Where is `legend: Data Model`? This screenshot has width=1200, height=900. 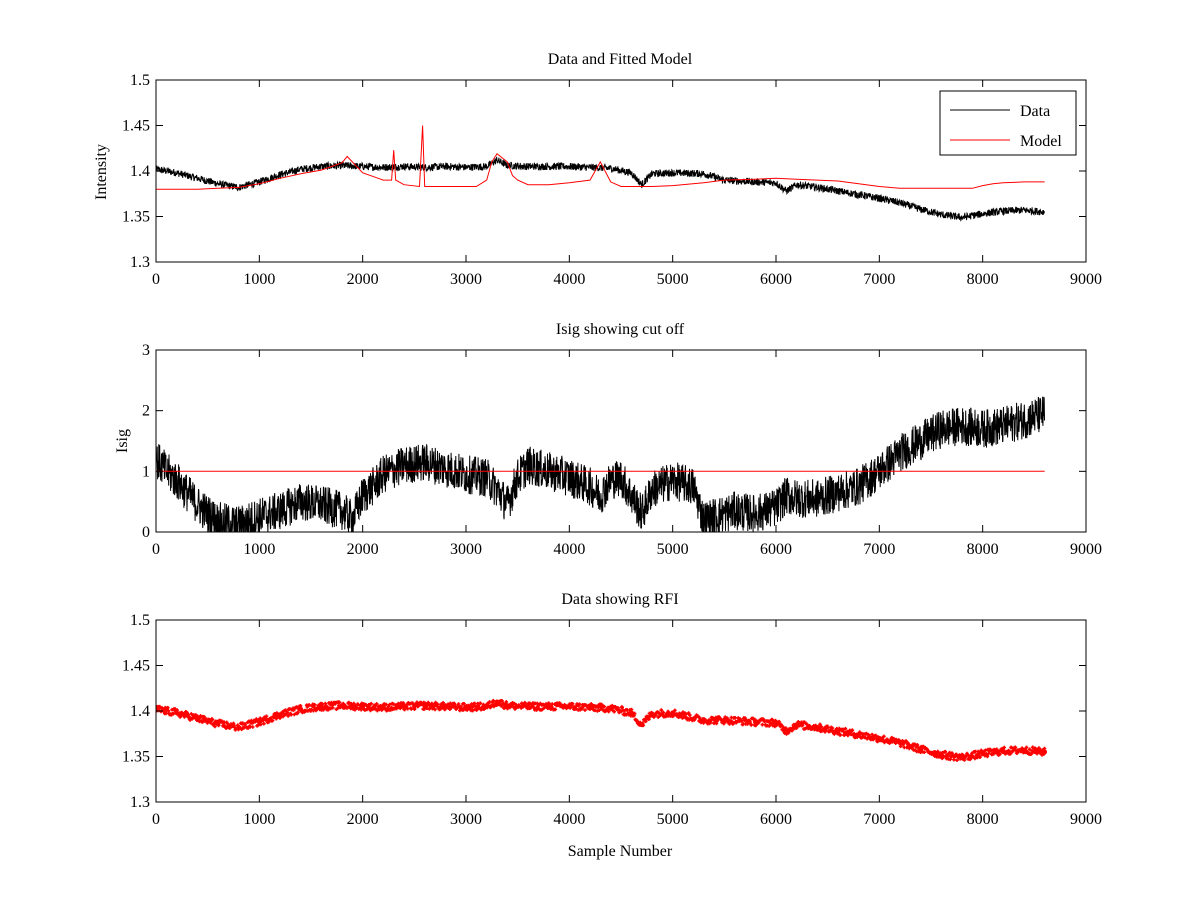 legend: Data Model is located at coordinates (1008, 123).